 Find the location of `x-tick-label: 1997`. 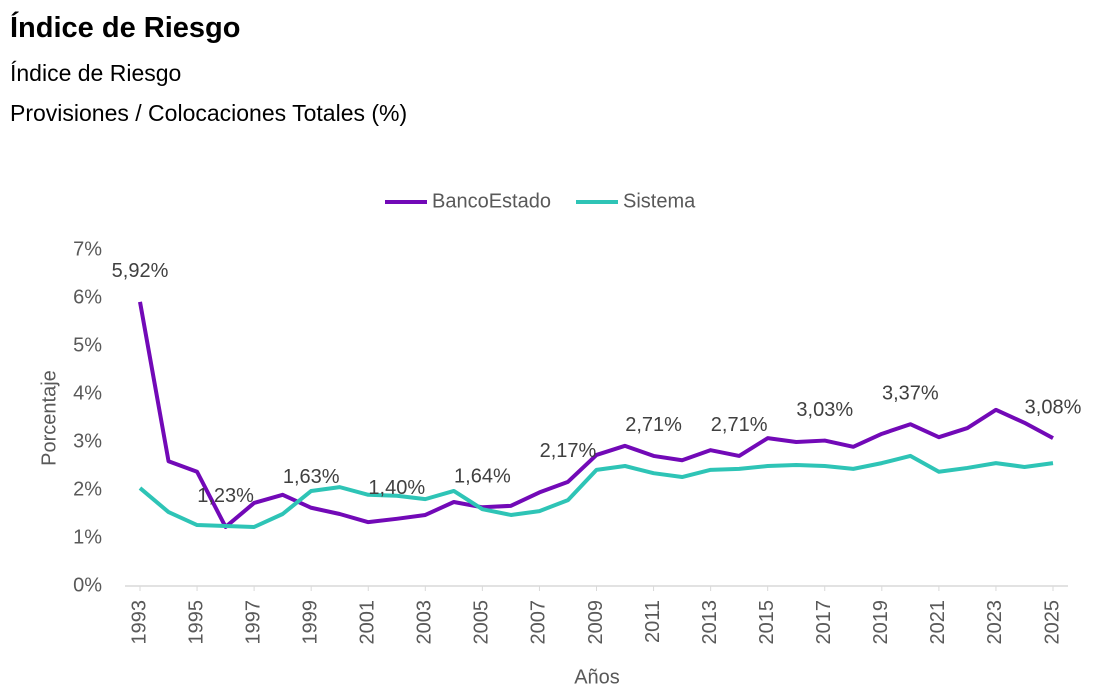

x-tick-label: 1997 is located at coordinates (253, 622).